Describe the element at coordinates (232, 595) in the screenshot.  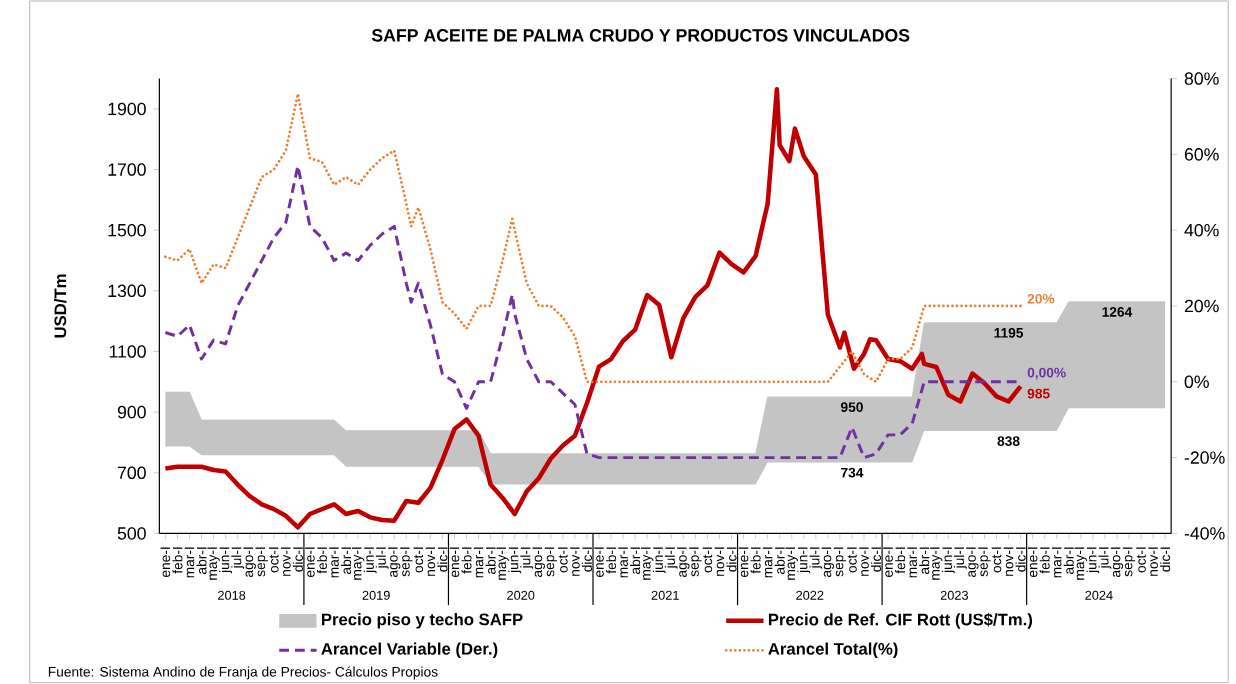
I see `text: 2018` at that location.